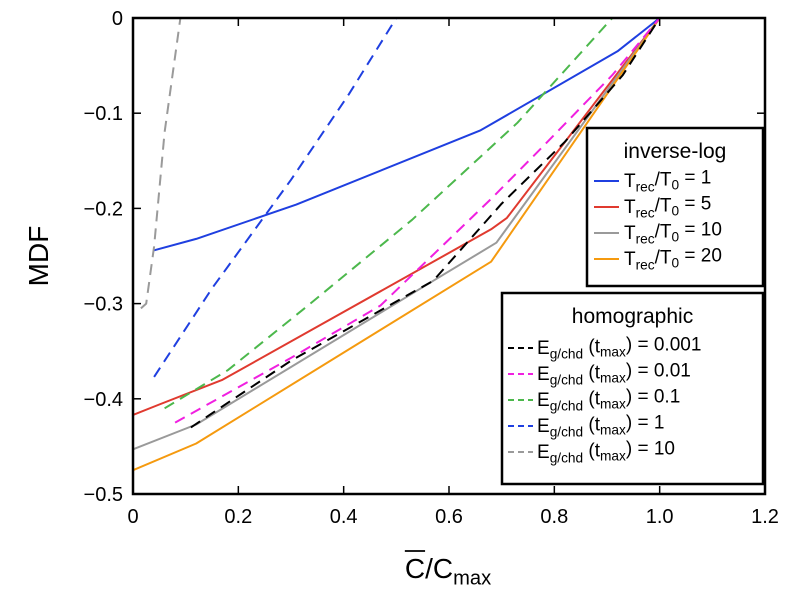 This screenshot has height=592, width=793. Describe the element at coordinates (619, 348) in the screenshot. I see `legend-entry-label: Eg/chd (tmax) = 0.001` at that location.